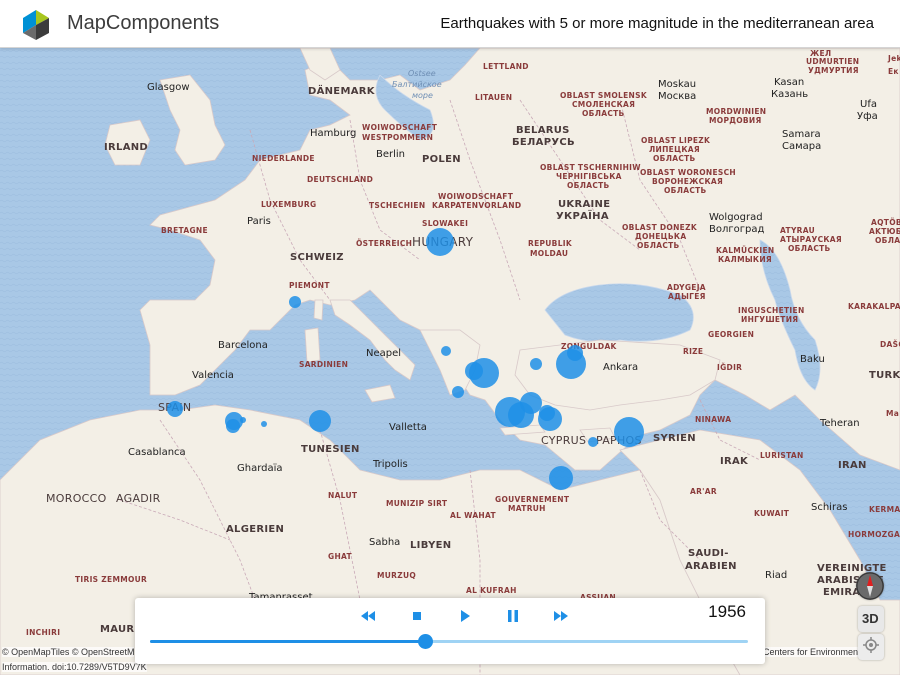  I want to click on svg-text: АДЫГЕЯ, so click(687, 296).